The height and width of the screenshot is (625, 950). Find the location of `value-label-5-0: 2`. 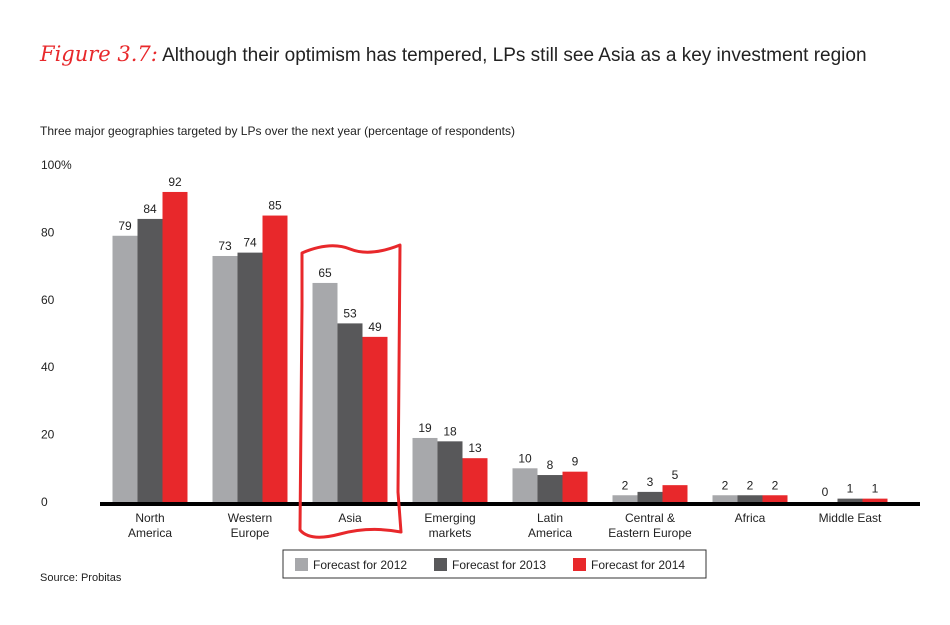

value-label-5-0: 2 is located at coordinates (625, 485).